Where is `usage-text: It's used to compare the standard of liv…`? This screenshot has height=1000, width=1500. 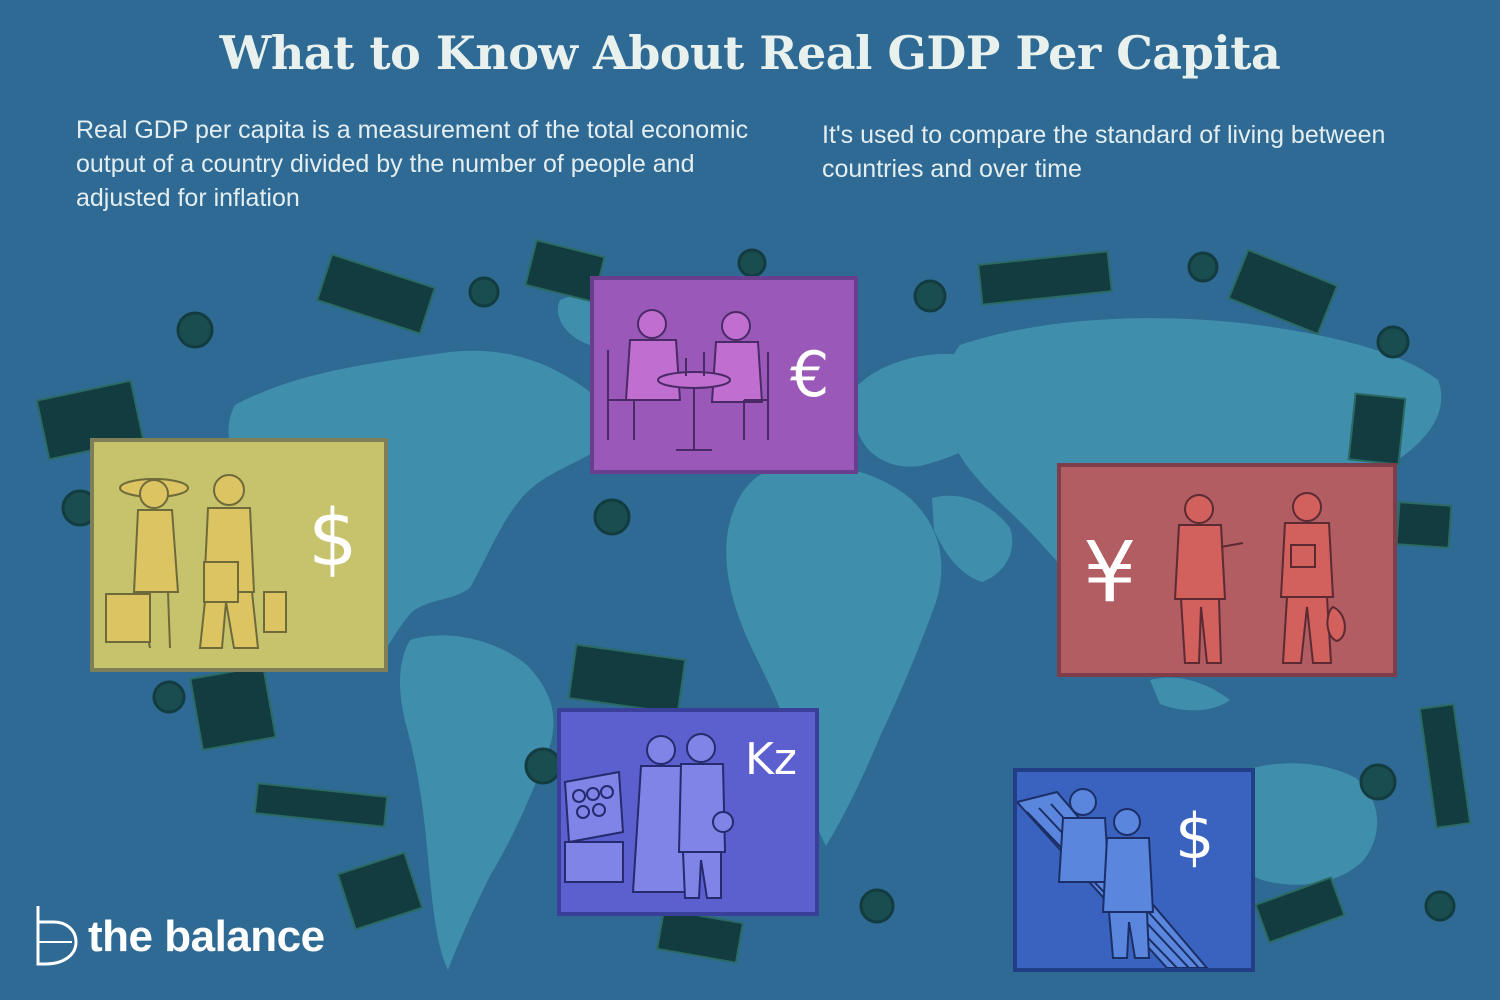
usage-text: It's used to compare the standard of liv… is located at coordinates (1104, 152).